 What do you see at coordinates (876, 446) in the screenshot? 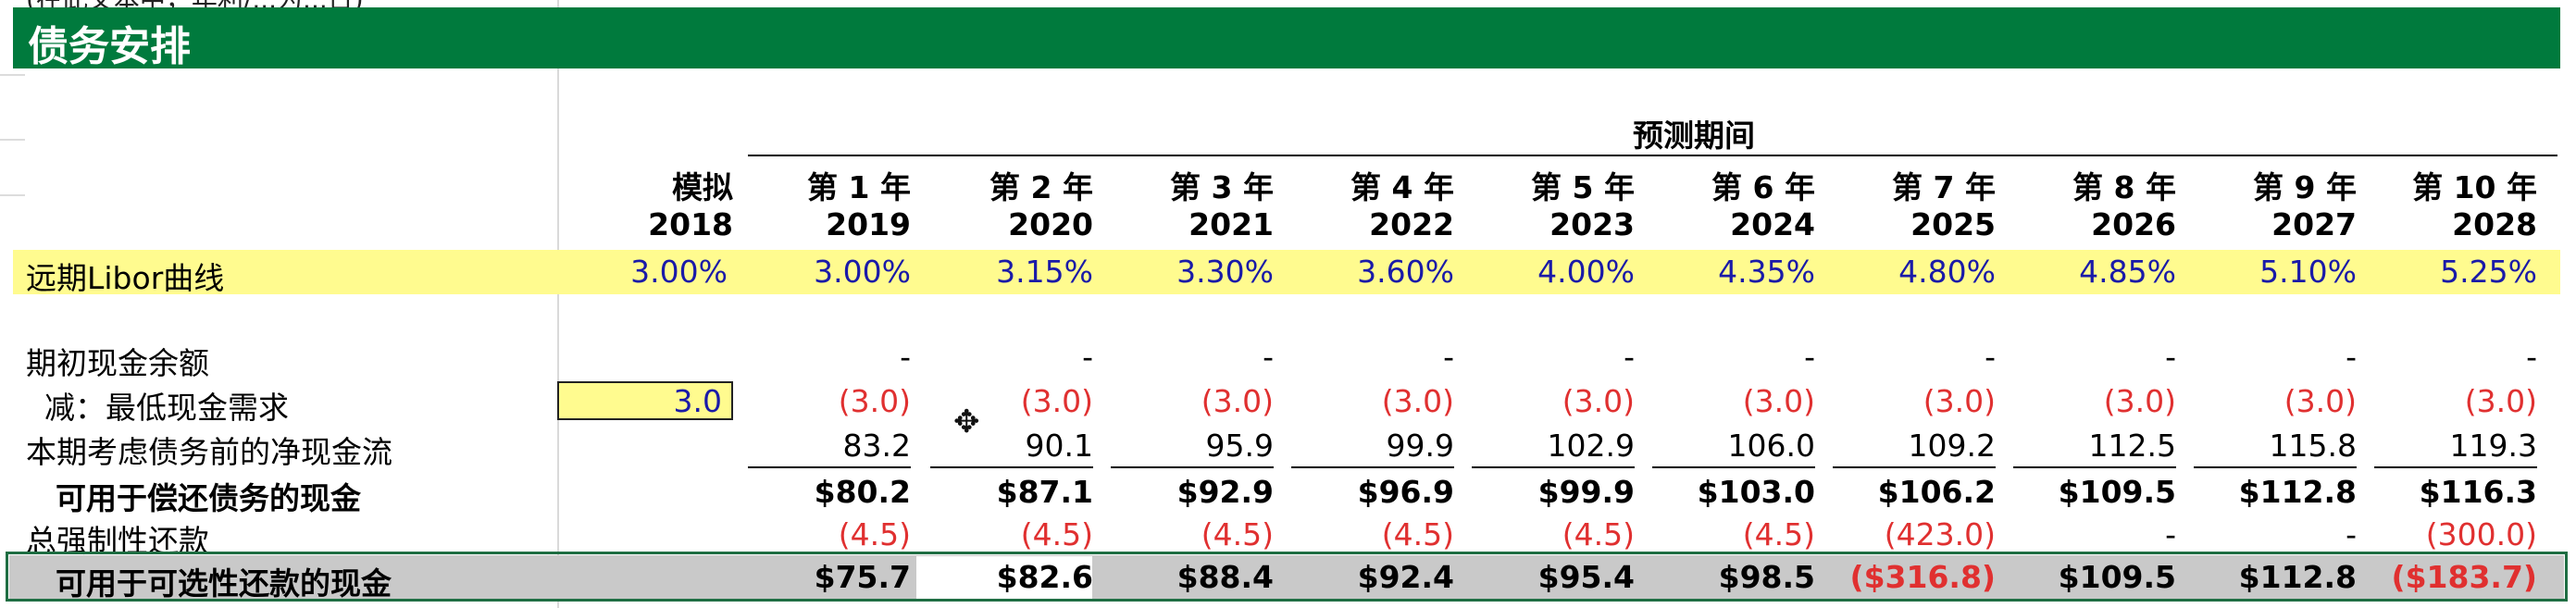
I see `net-cash-flow-cell: 83.2` at bounding box center [876, 446].